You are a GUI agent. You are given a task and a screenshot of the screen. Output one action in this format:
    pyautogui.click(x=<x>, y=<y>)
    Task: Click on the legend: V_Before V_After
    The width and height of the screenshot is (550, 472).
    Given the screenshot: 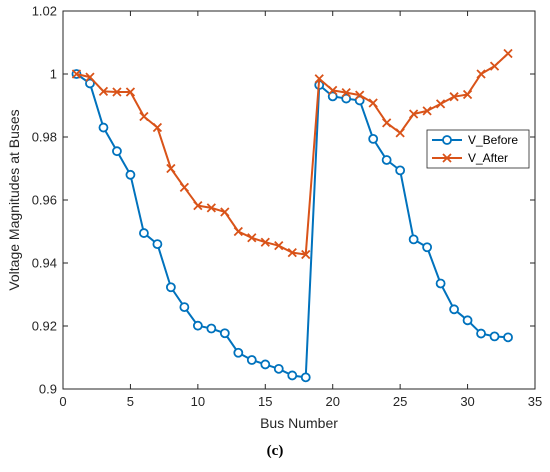 What is the action you would take?
    pyautogui.click(x=478, y=149)
    